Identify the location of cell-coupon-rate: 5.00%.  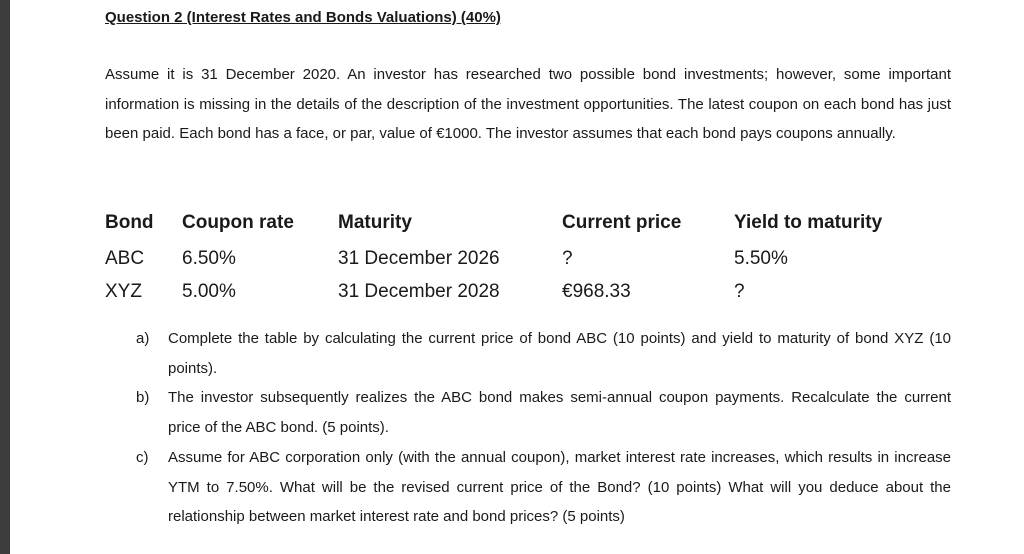
(209, 291).